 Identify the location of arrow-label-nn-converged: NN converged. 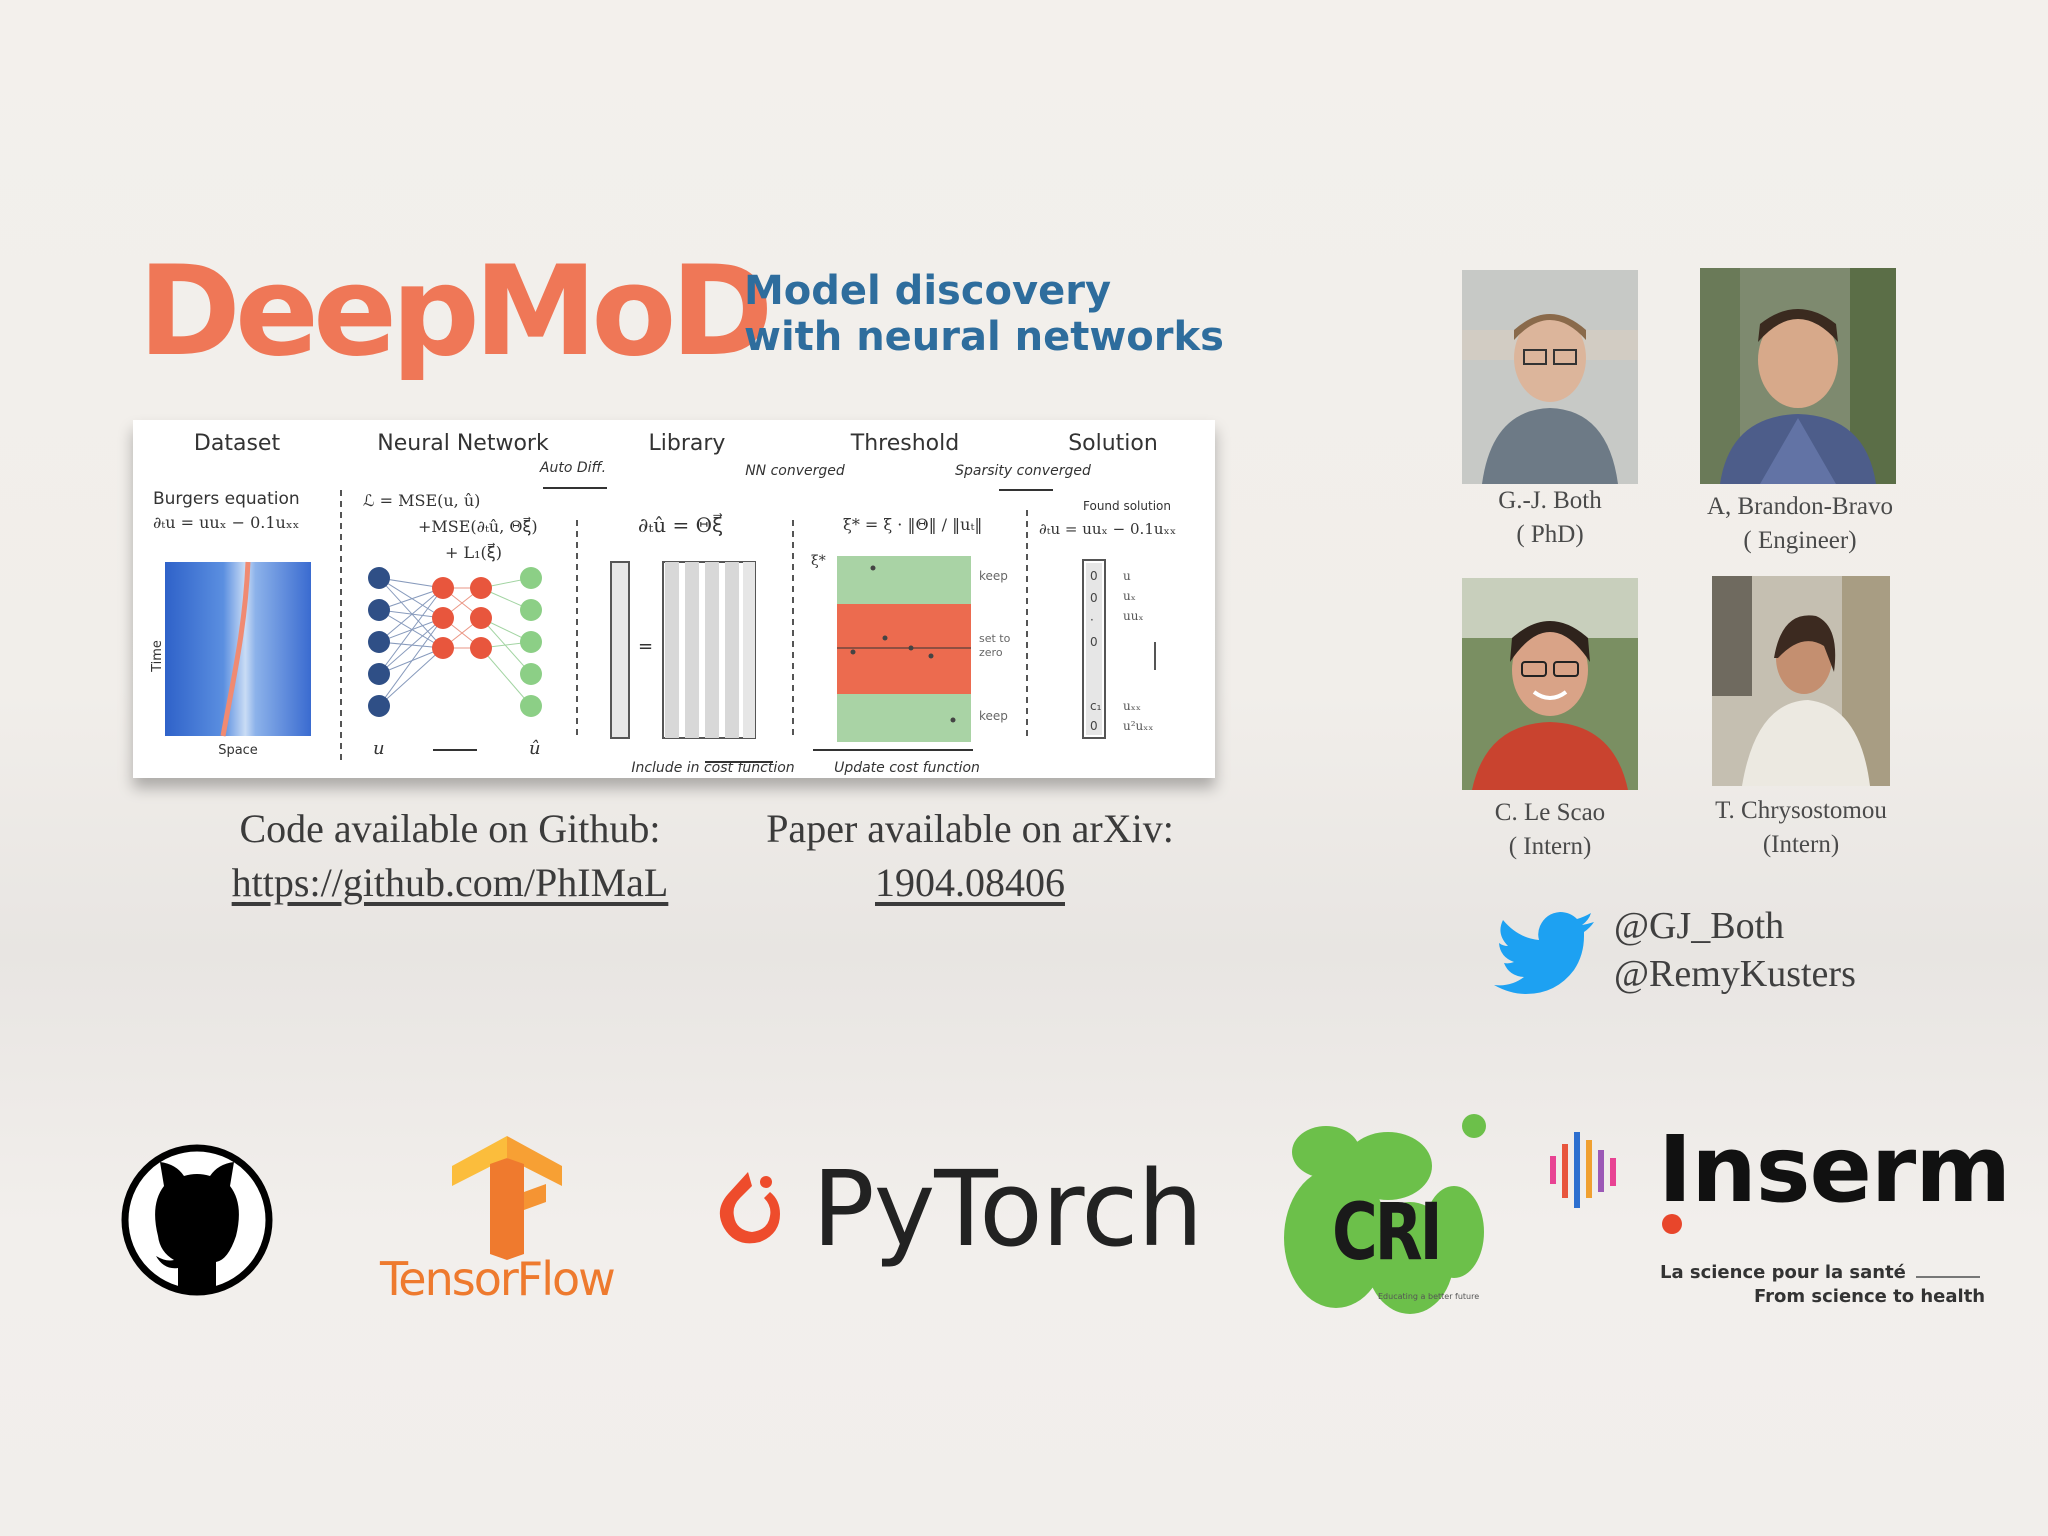
(795, 471).